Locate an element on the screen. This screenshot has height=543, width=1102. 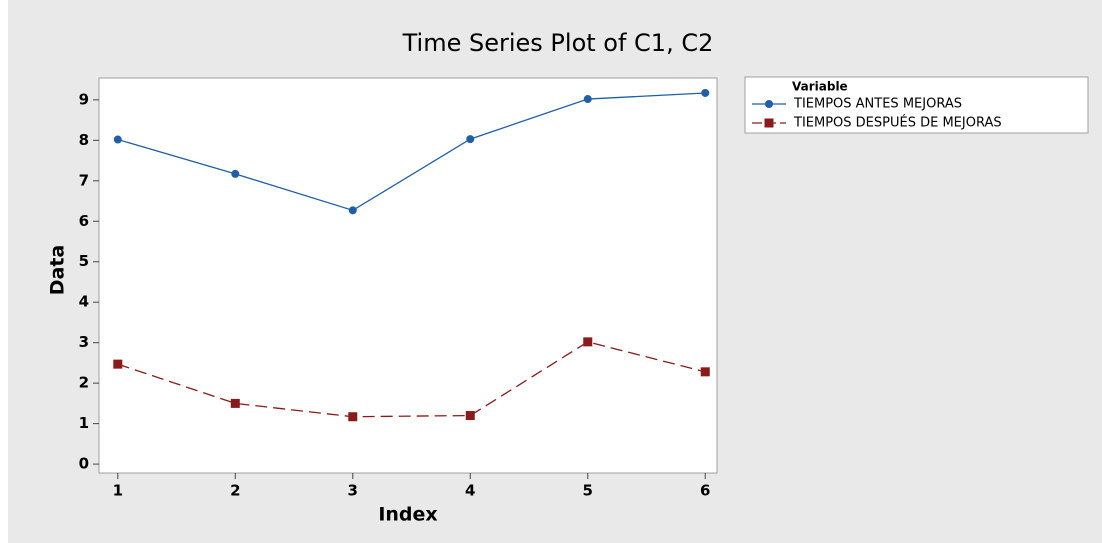
x-tick-label: 5 is located at coordinates (588, 491).